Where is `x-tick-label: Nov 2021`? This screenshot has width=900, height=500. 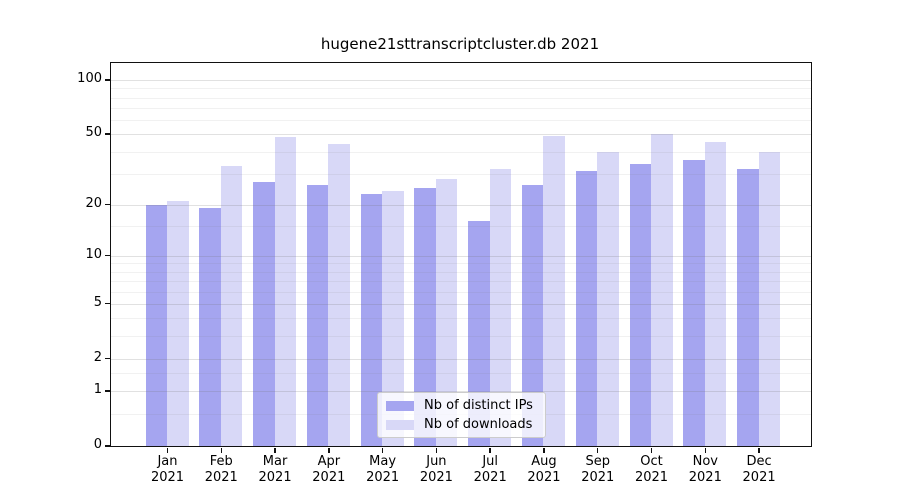 x-tick-label: Nov 2021 is located at coordinates (705, 470).